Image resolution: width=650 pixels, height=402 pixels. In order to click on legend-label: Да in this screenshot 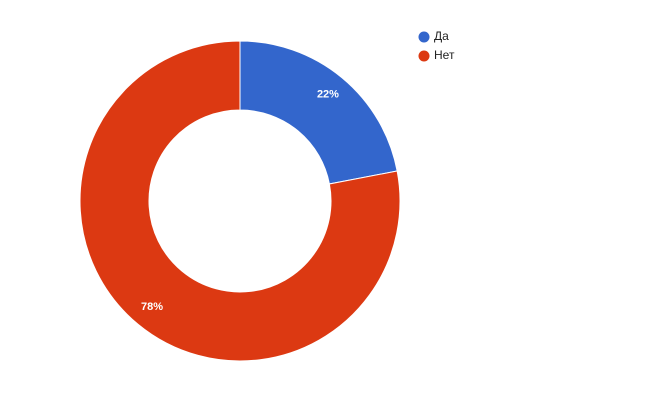, I will do `click(441, 36)`.